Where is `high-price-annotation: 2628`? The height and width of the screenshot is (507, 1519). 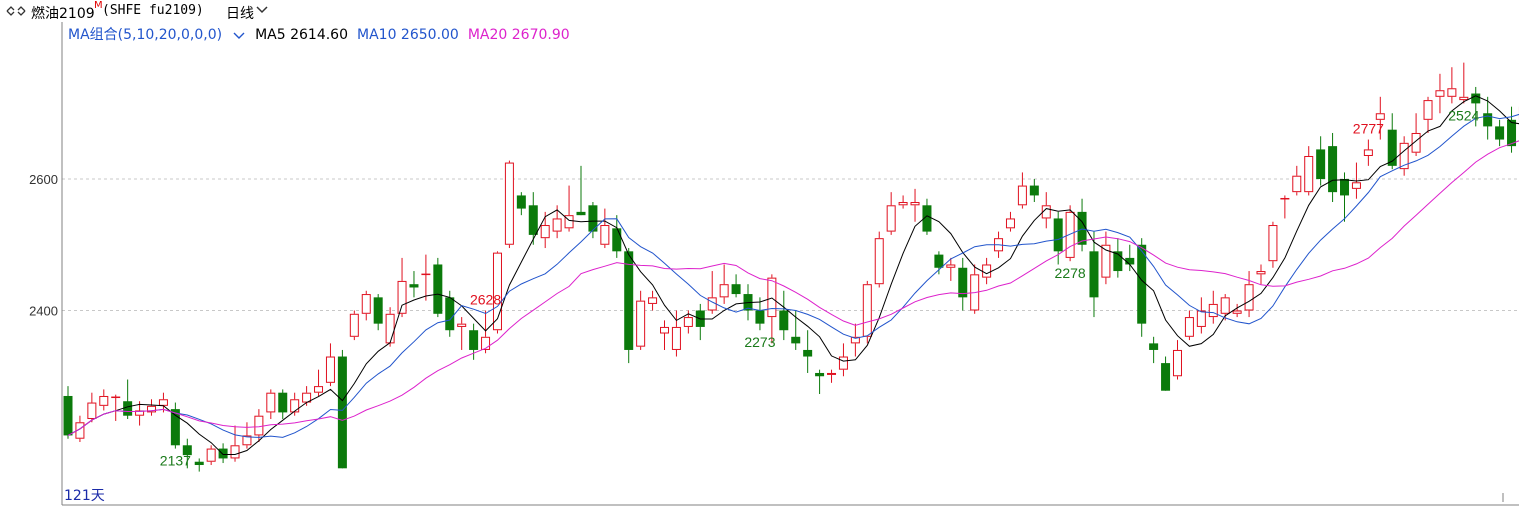
high-price-annotation: 2628 is located at coordinates (485, 300).